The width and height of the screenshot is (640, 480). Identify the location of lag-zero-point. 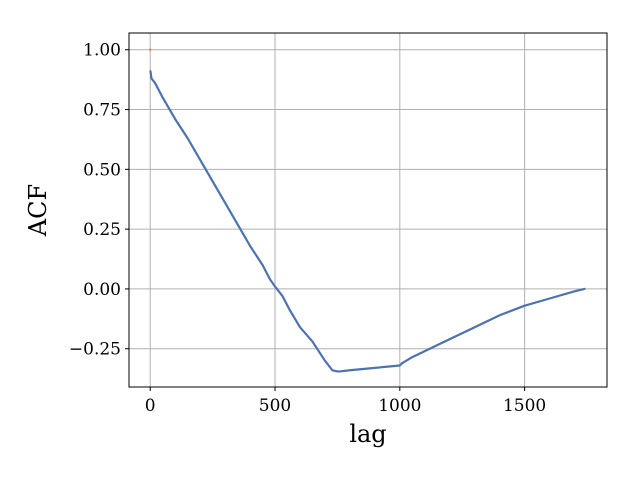
(150, 49).